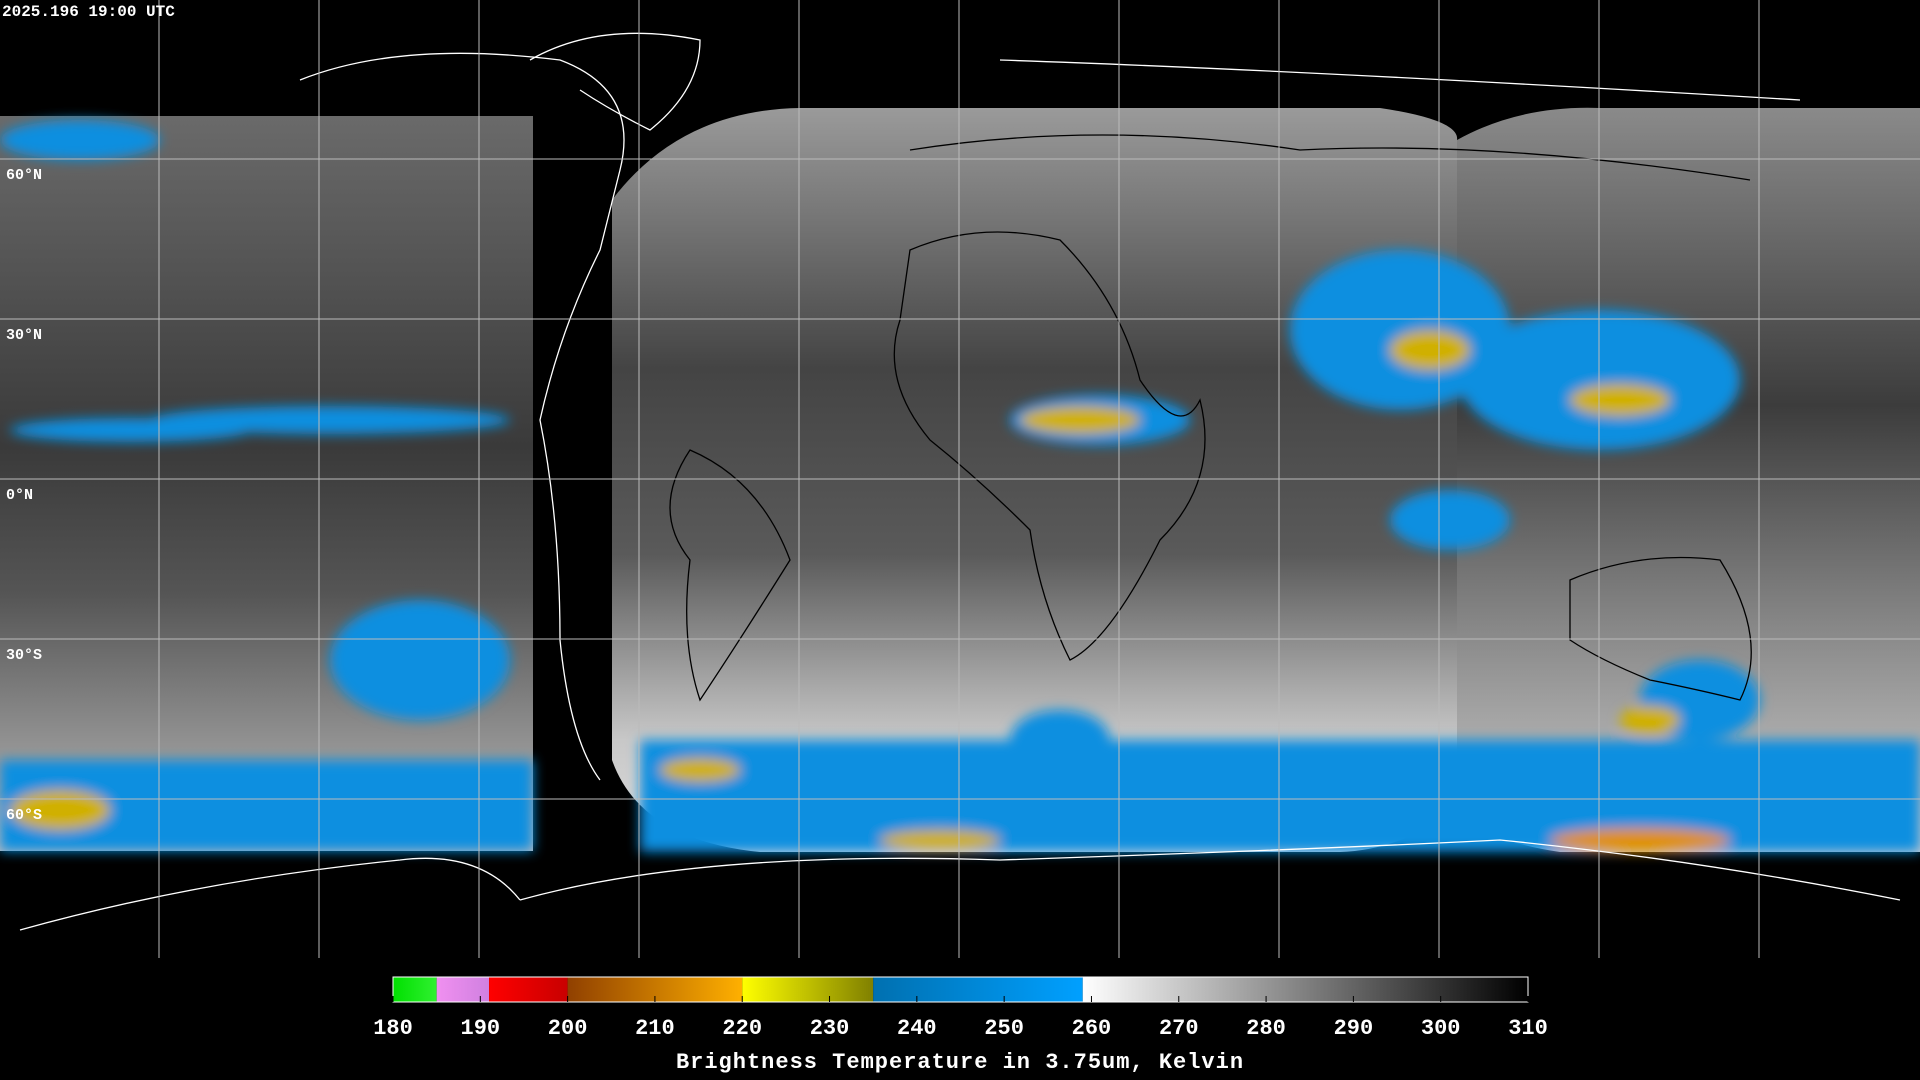 This screenshot has height=1080, width=1920. Describe the element at coordinates (1004, 1028) in the screenshot. I see `colorbar-tick-label: 250` at that location.